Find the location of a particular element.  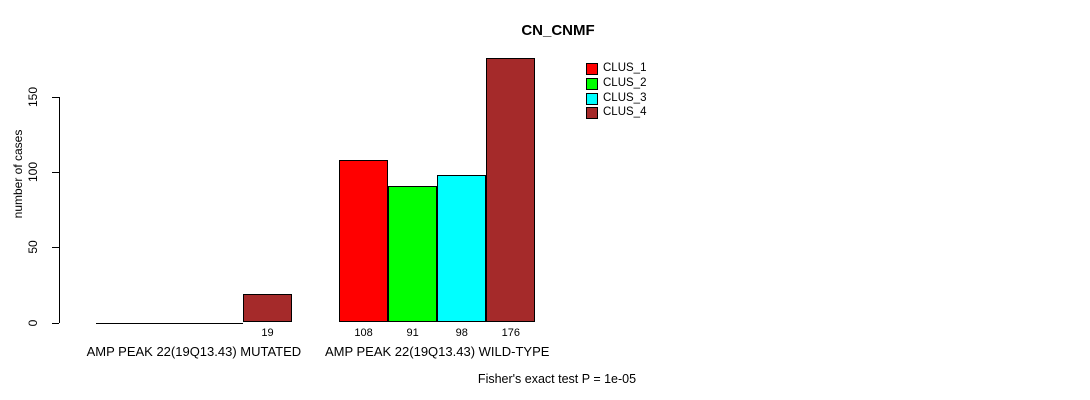

bar-value-label: 98 is located at coordinates (461, 333).